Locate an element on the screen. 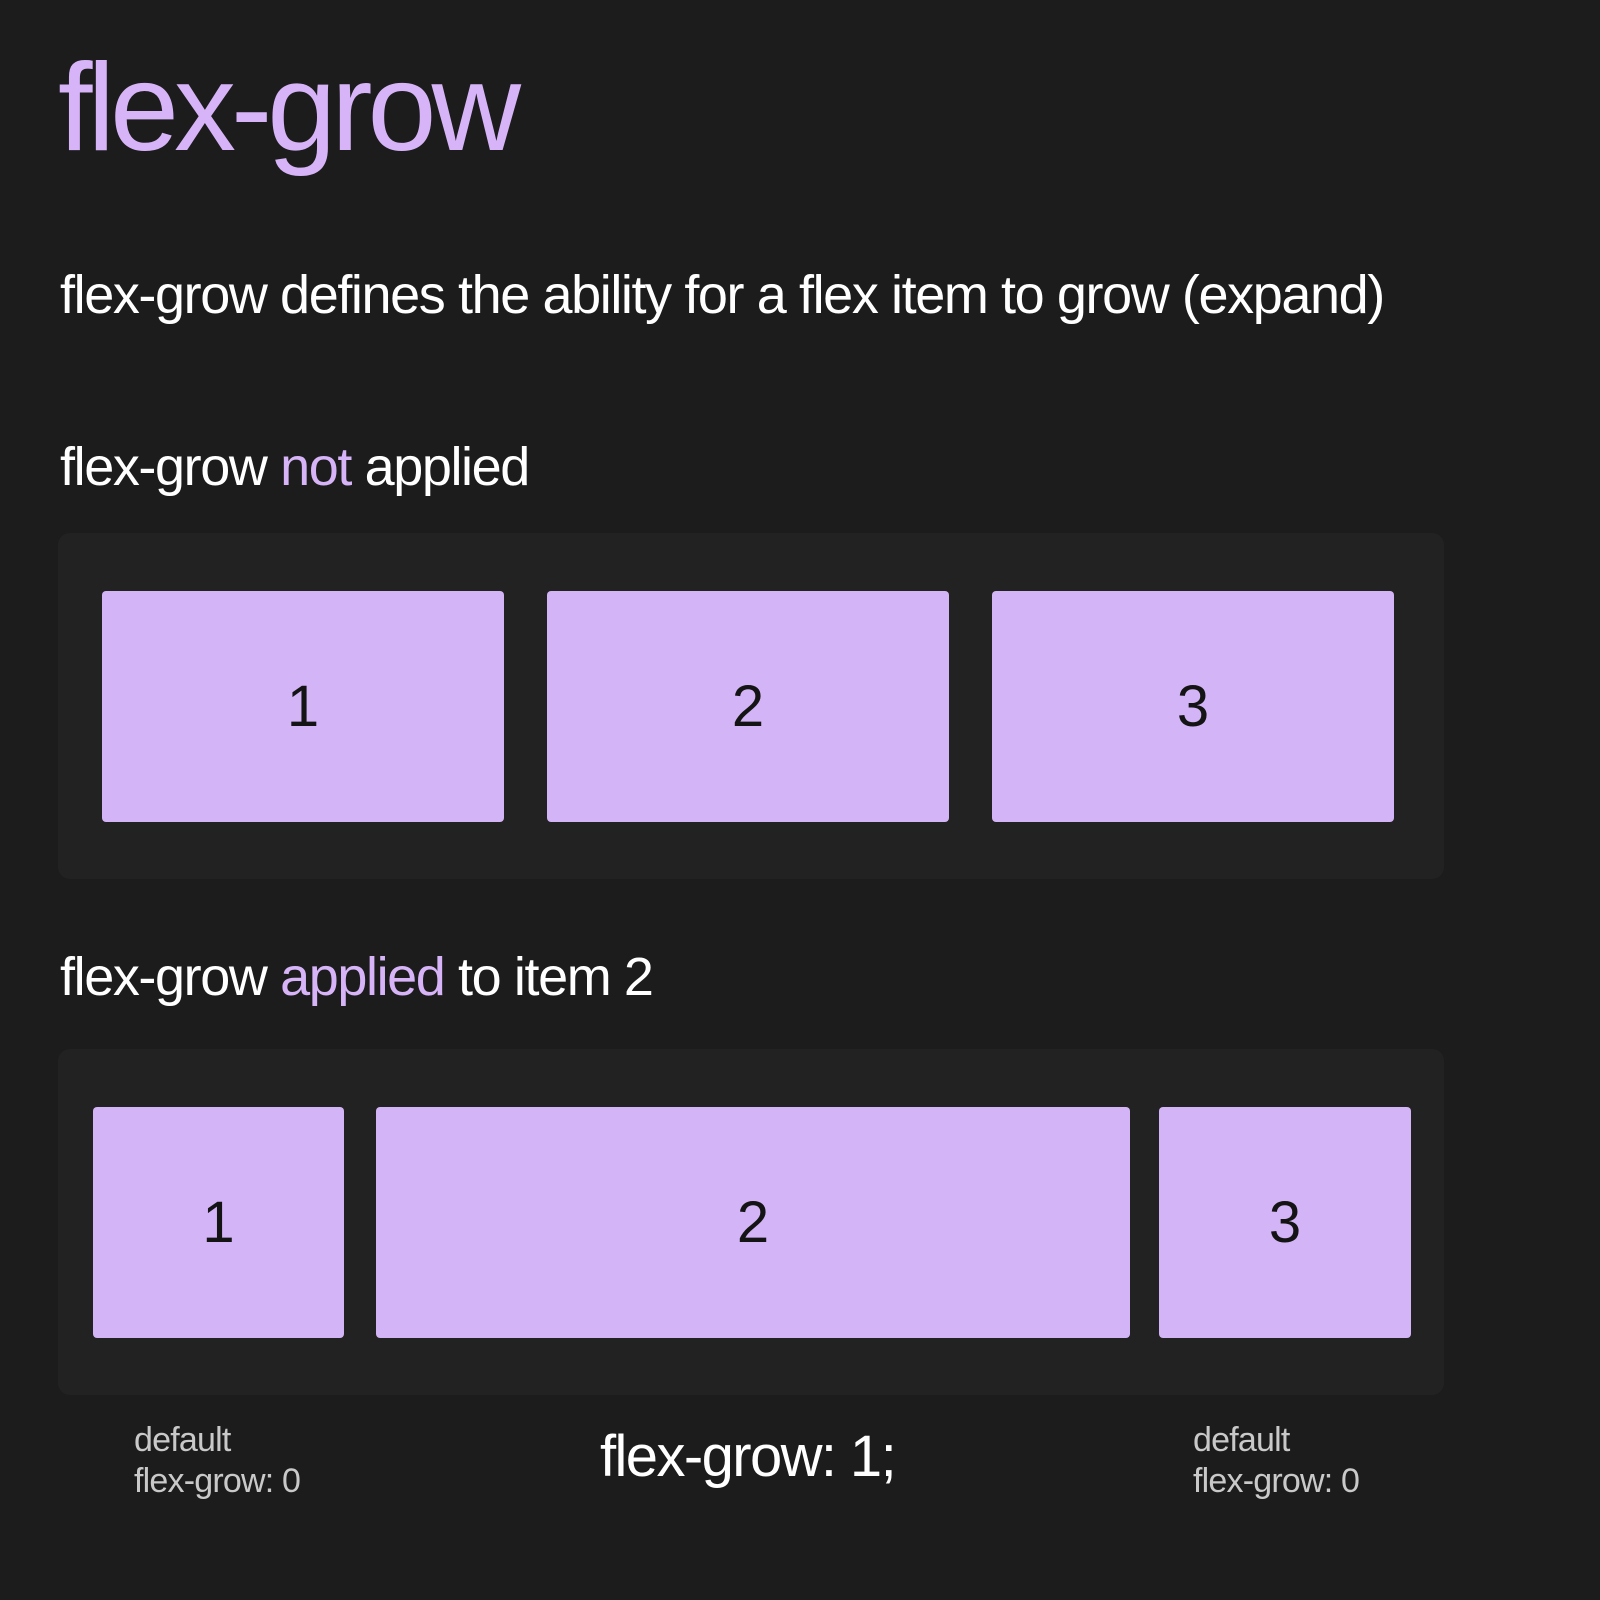 Image resolution: width=1600 pixels, height=1600 pixels. heading-accent: applied is located at coordinates (363, 977).